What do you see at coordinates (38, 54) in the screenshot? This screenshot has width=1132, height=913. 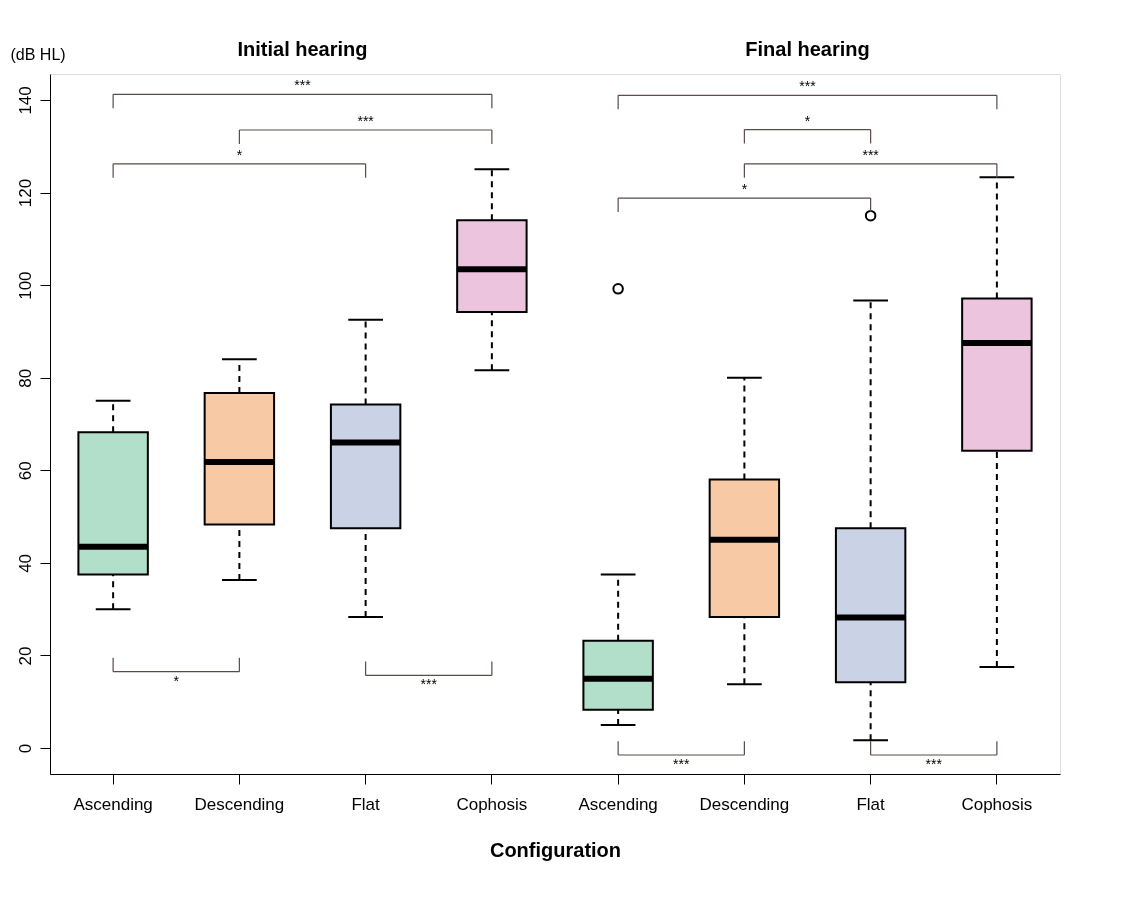 I see `y-axis-title: (dB HL)` at bounding box center [38, 54].